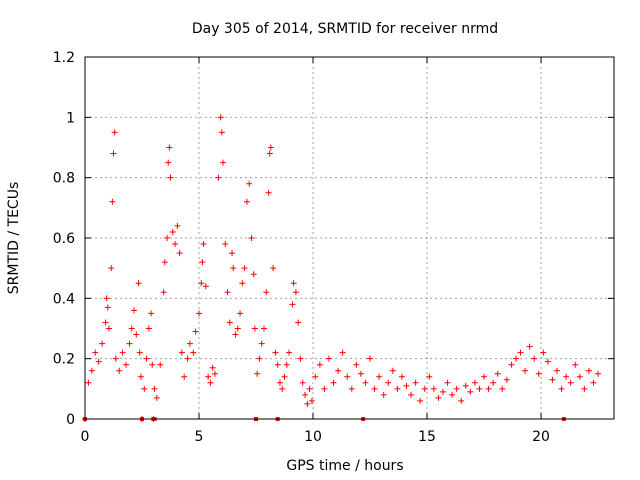 Image resolution: width=640 pixels, height=480 pixels. Describe the element at coordinates (541, 437) in the screenshot. I see `x-tick-label: 20` at that location.